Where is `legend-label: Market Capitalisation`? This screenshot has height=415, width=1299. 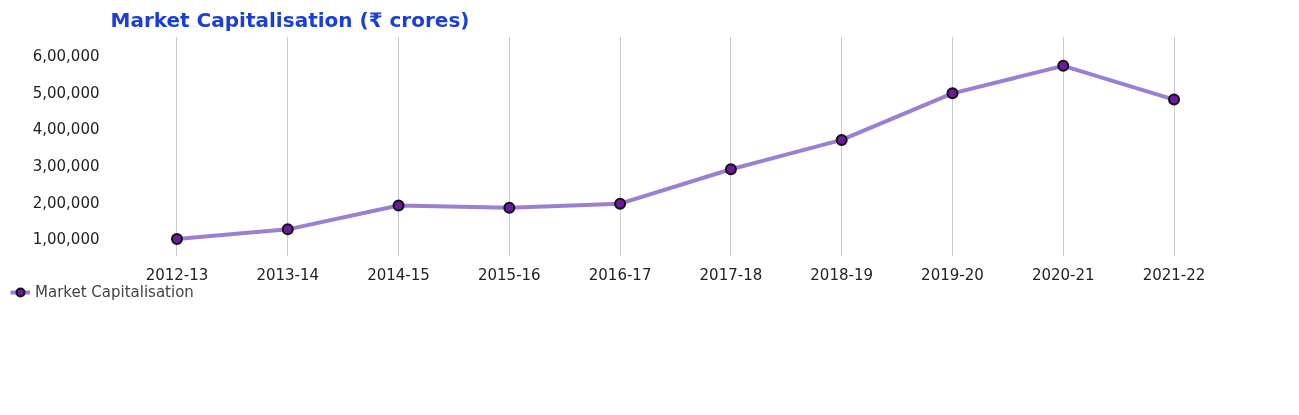 legend-label: Market Capitalisation is located at coordinates (114, 292).